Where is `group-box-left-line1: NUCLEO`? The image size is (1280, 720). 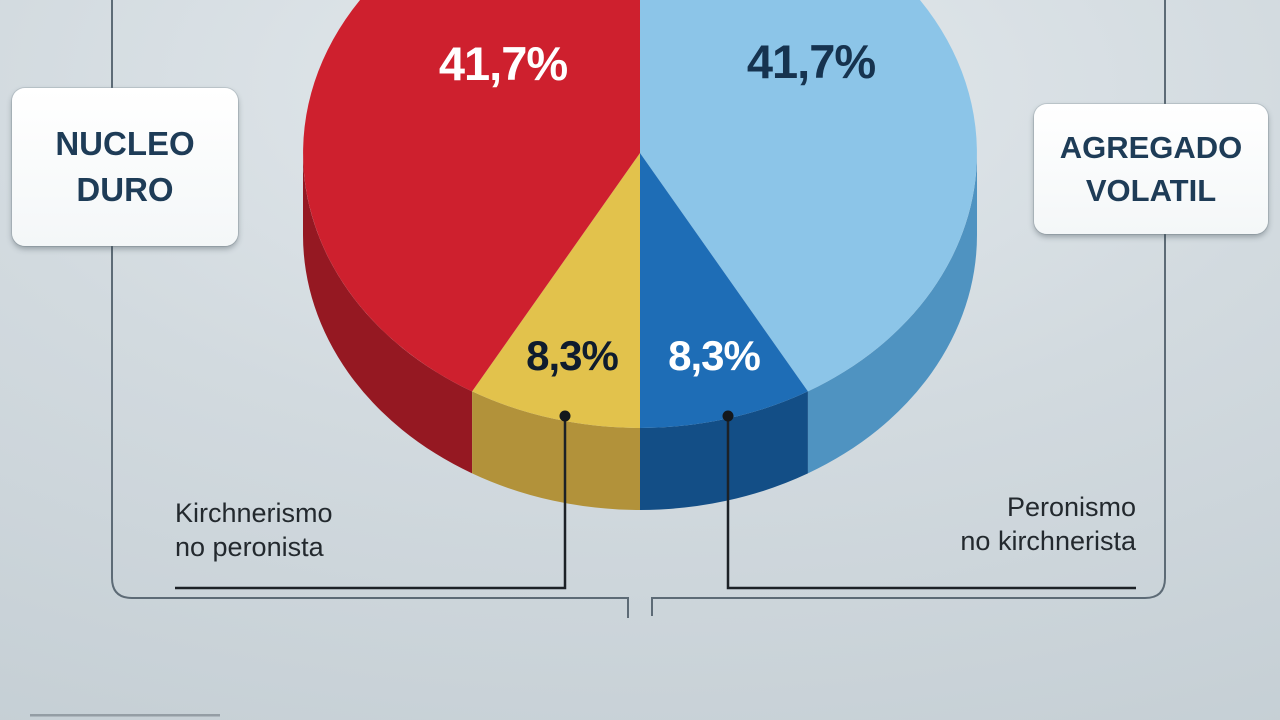
group-box-left-line1: NUCLEO is located at coordinates (125, 143).